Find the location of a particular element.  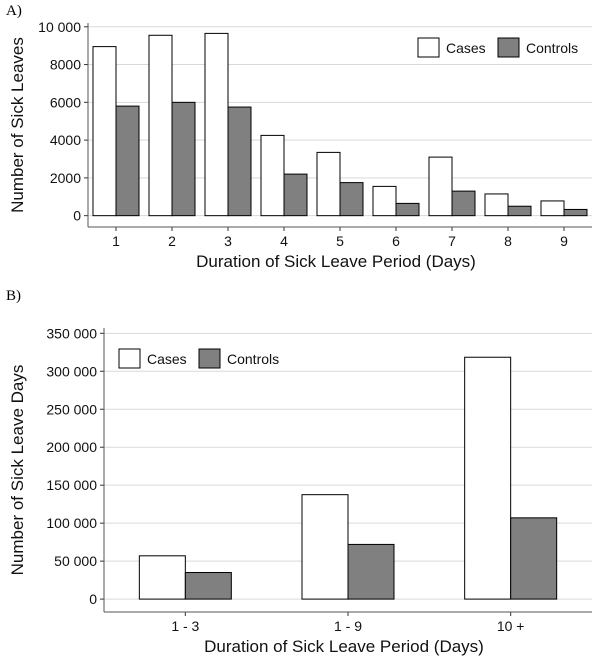

chart-a-xtick-label: 3 is located at coordinates (228, 241).